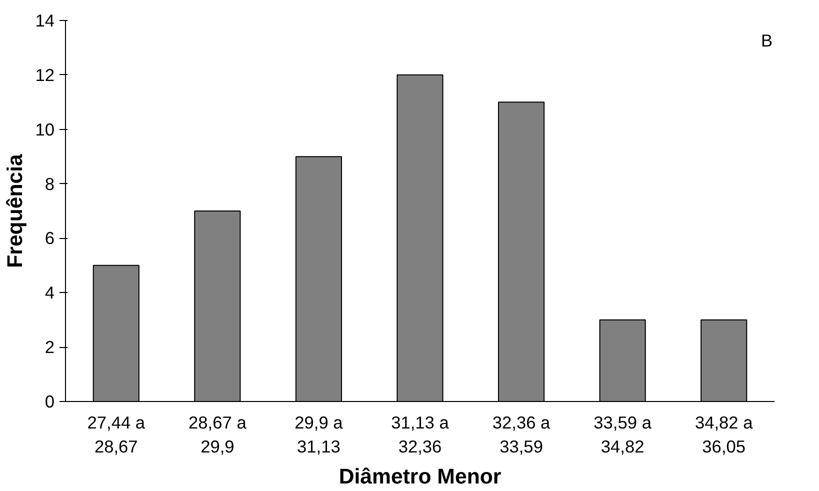  What do you see at coordinates (49, 238) in the screenshot?
I see `y-tick-label: 6` at bounding box center [49, 238].